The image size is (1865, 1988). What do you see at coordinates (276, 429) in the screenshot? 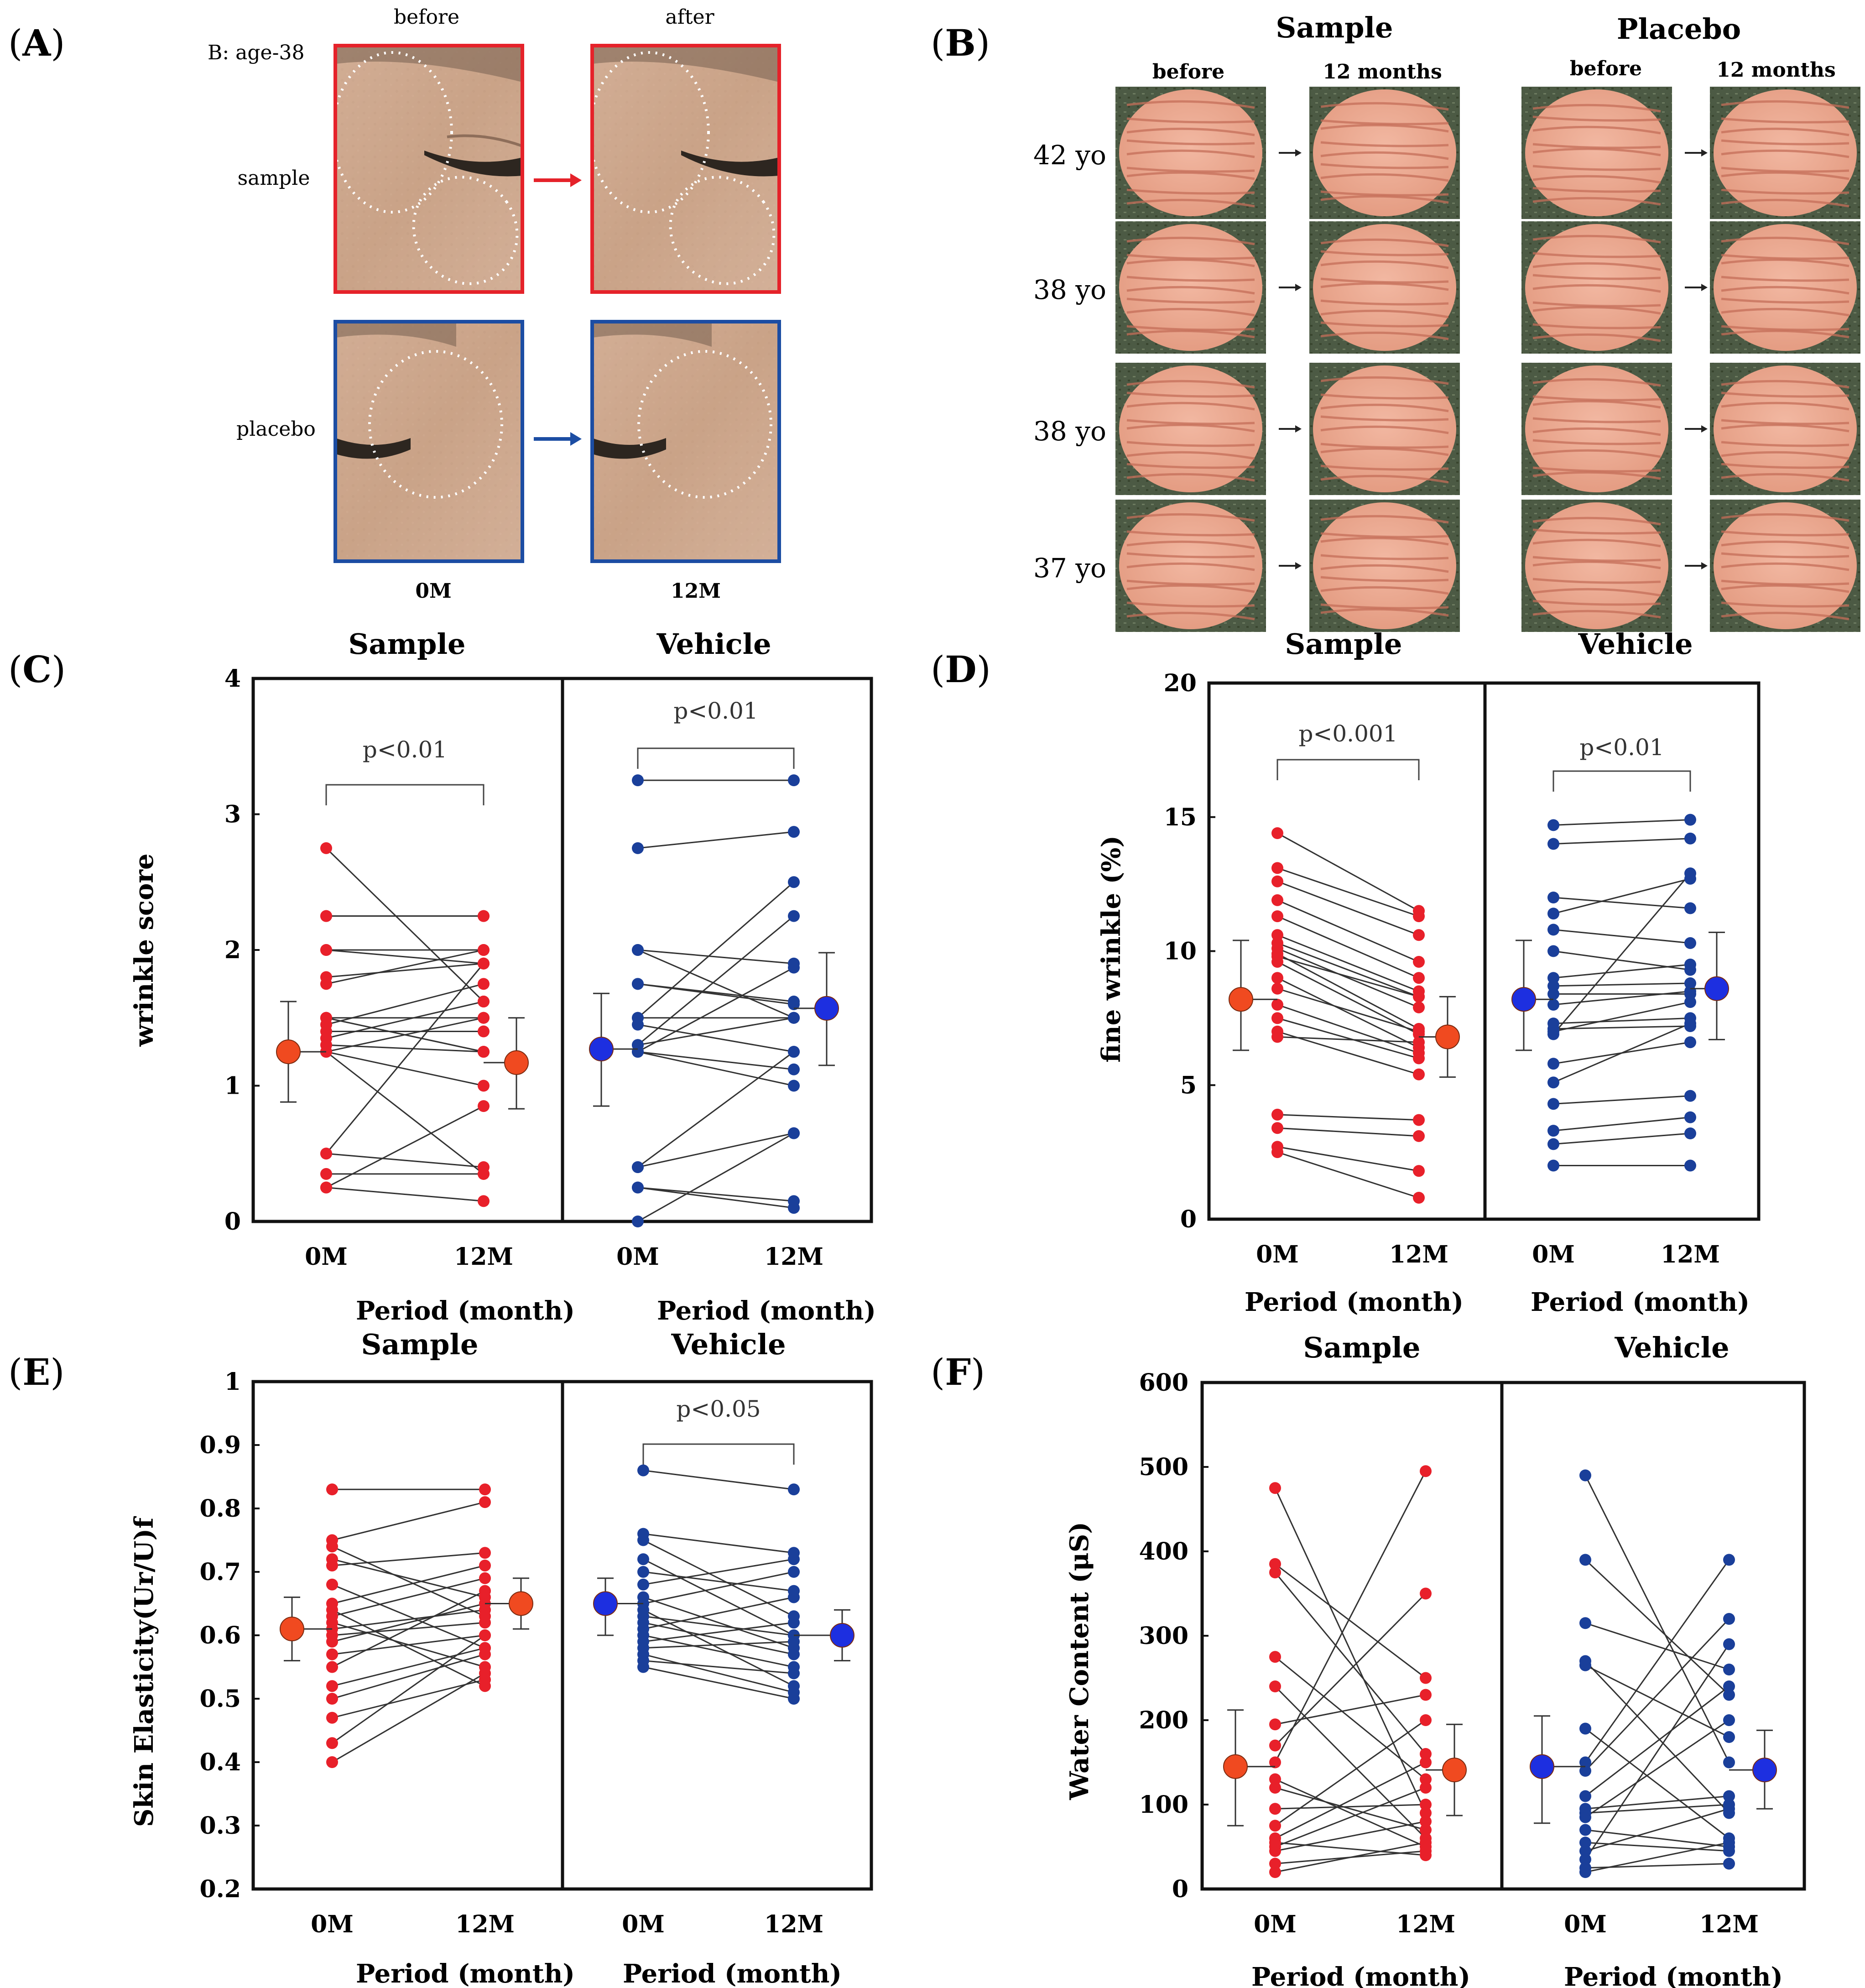
I see `row-placebo-label: placebo` at bounding box center [276, 429].